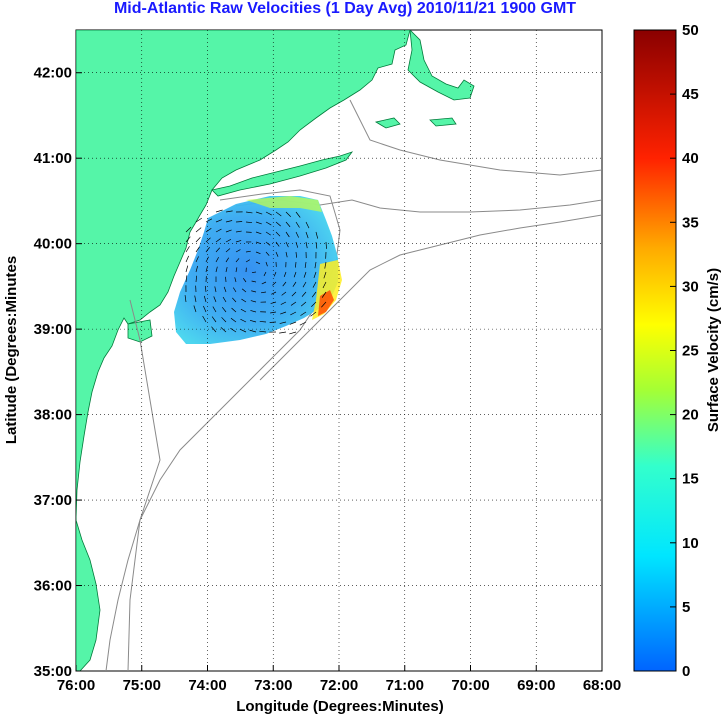 The height and width of the screenshot is (714, 724). Describe the element at coordinates (207, 685) in the screenshot. I see `x-tick-label: 74:00` at that location.